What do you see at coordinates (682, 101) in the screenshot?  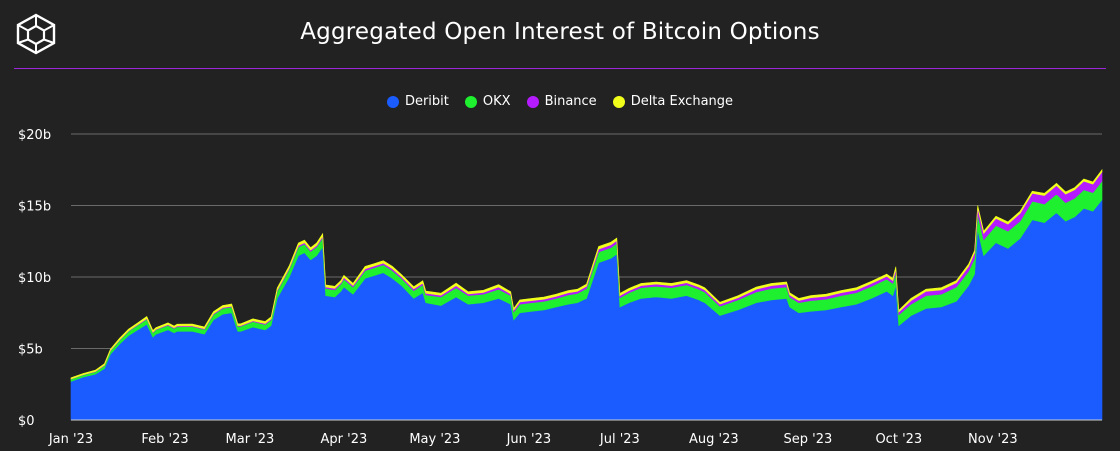 I see `legend-label: Delta Exchange` at bounding box center [682, 101].